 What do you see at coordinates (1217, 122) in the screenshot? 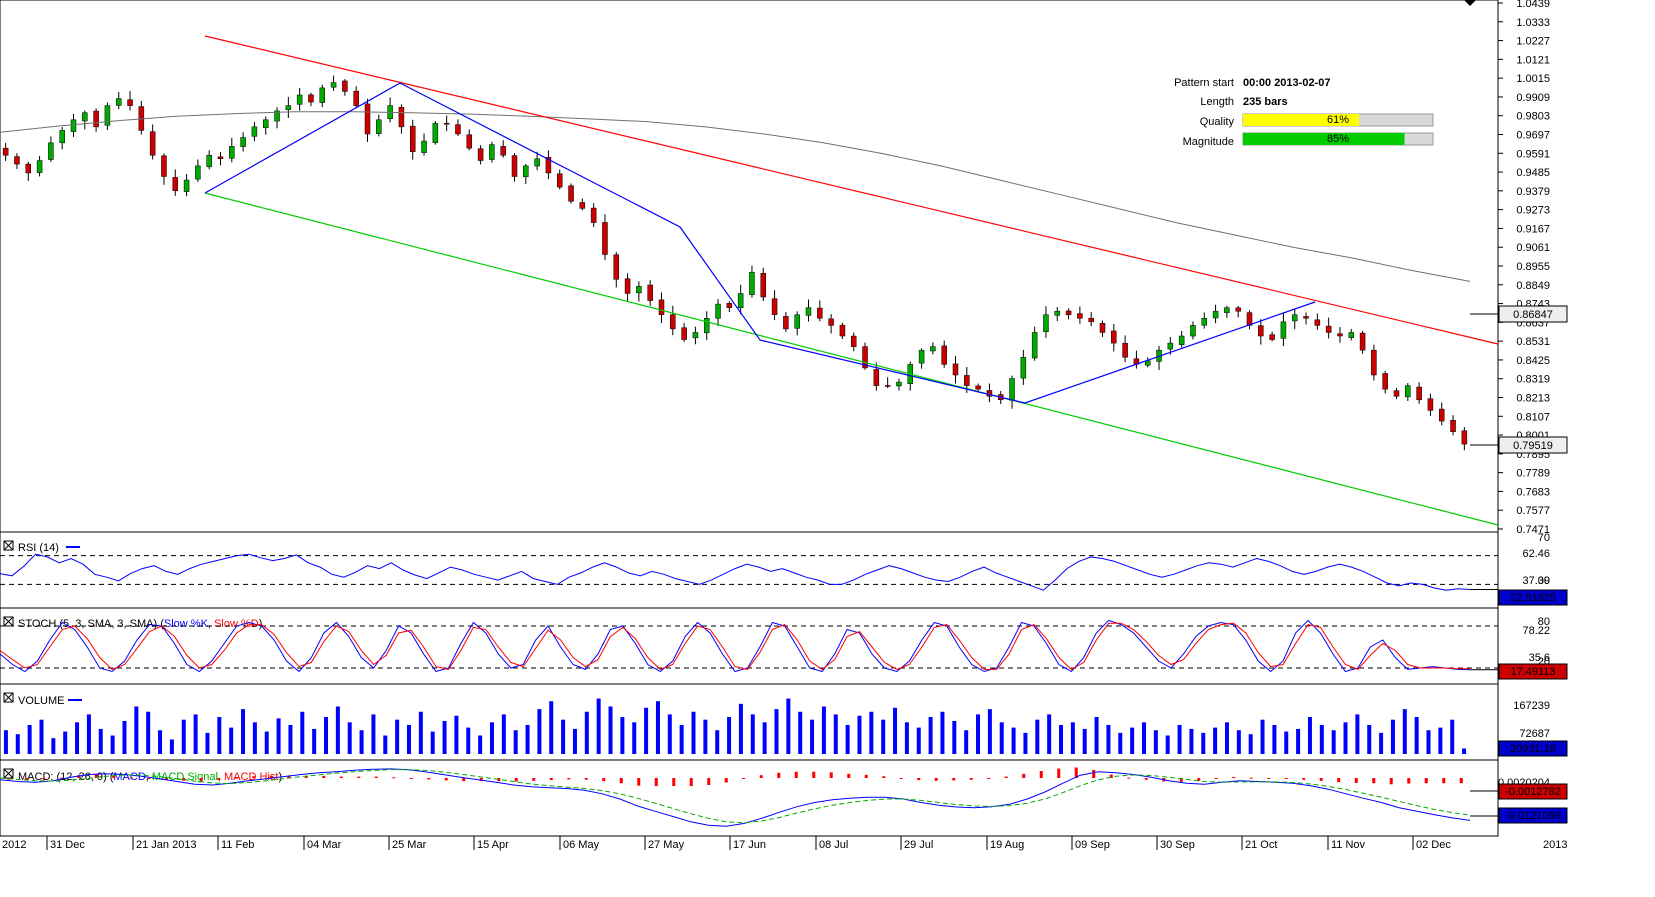
I see `quality-label: Quality` at bounding box center [1217, 122].